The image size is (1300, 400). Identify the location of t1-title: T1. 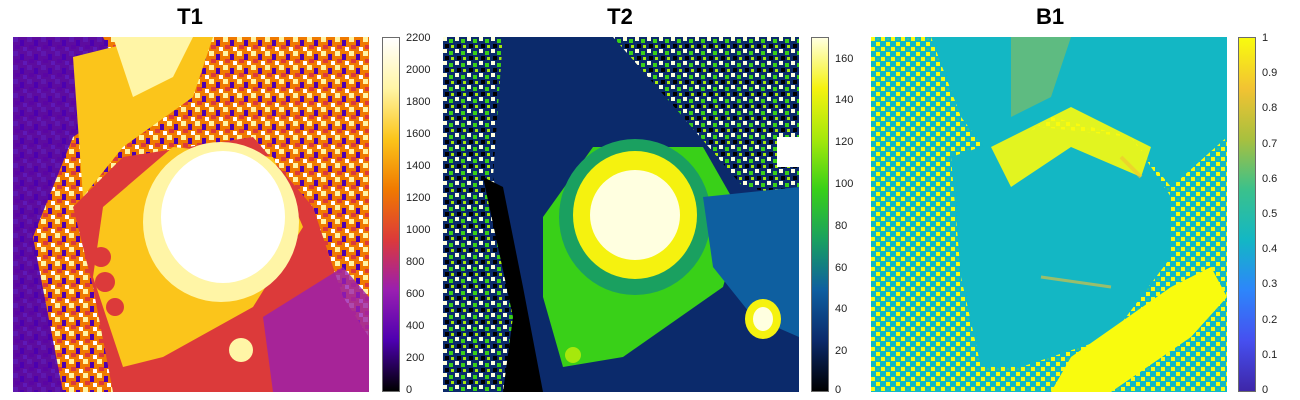
(190, 16).